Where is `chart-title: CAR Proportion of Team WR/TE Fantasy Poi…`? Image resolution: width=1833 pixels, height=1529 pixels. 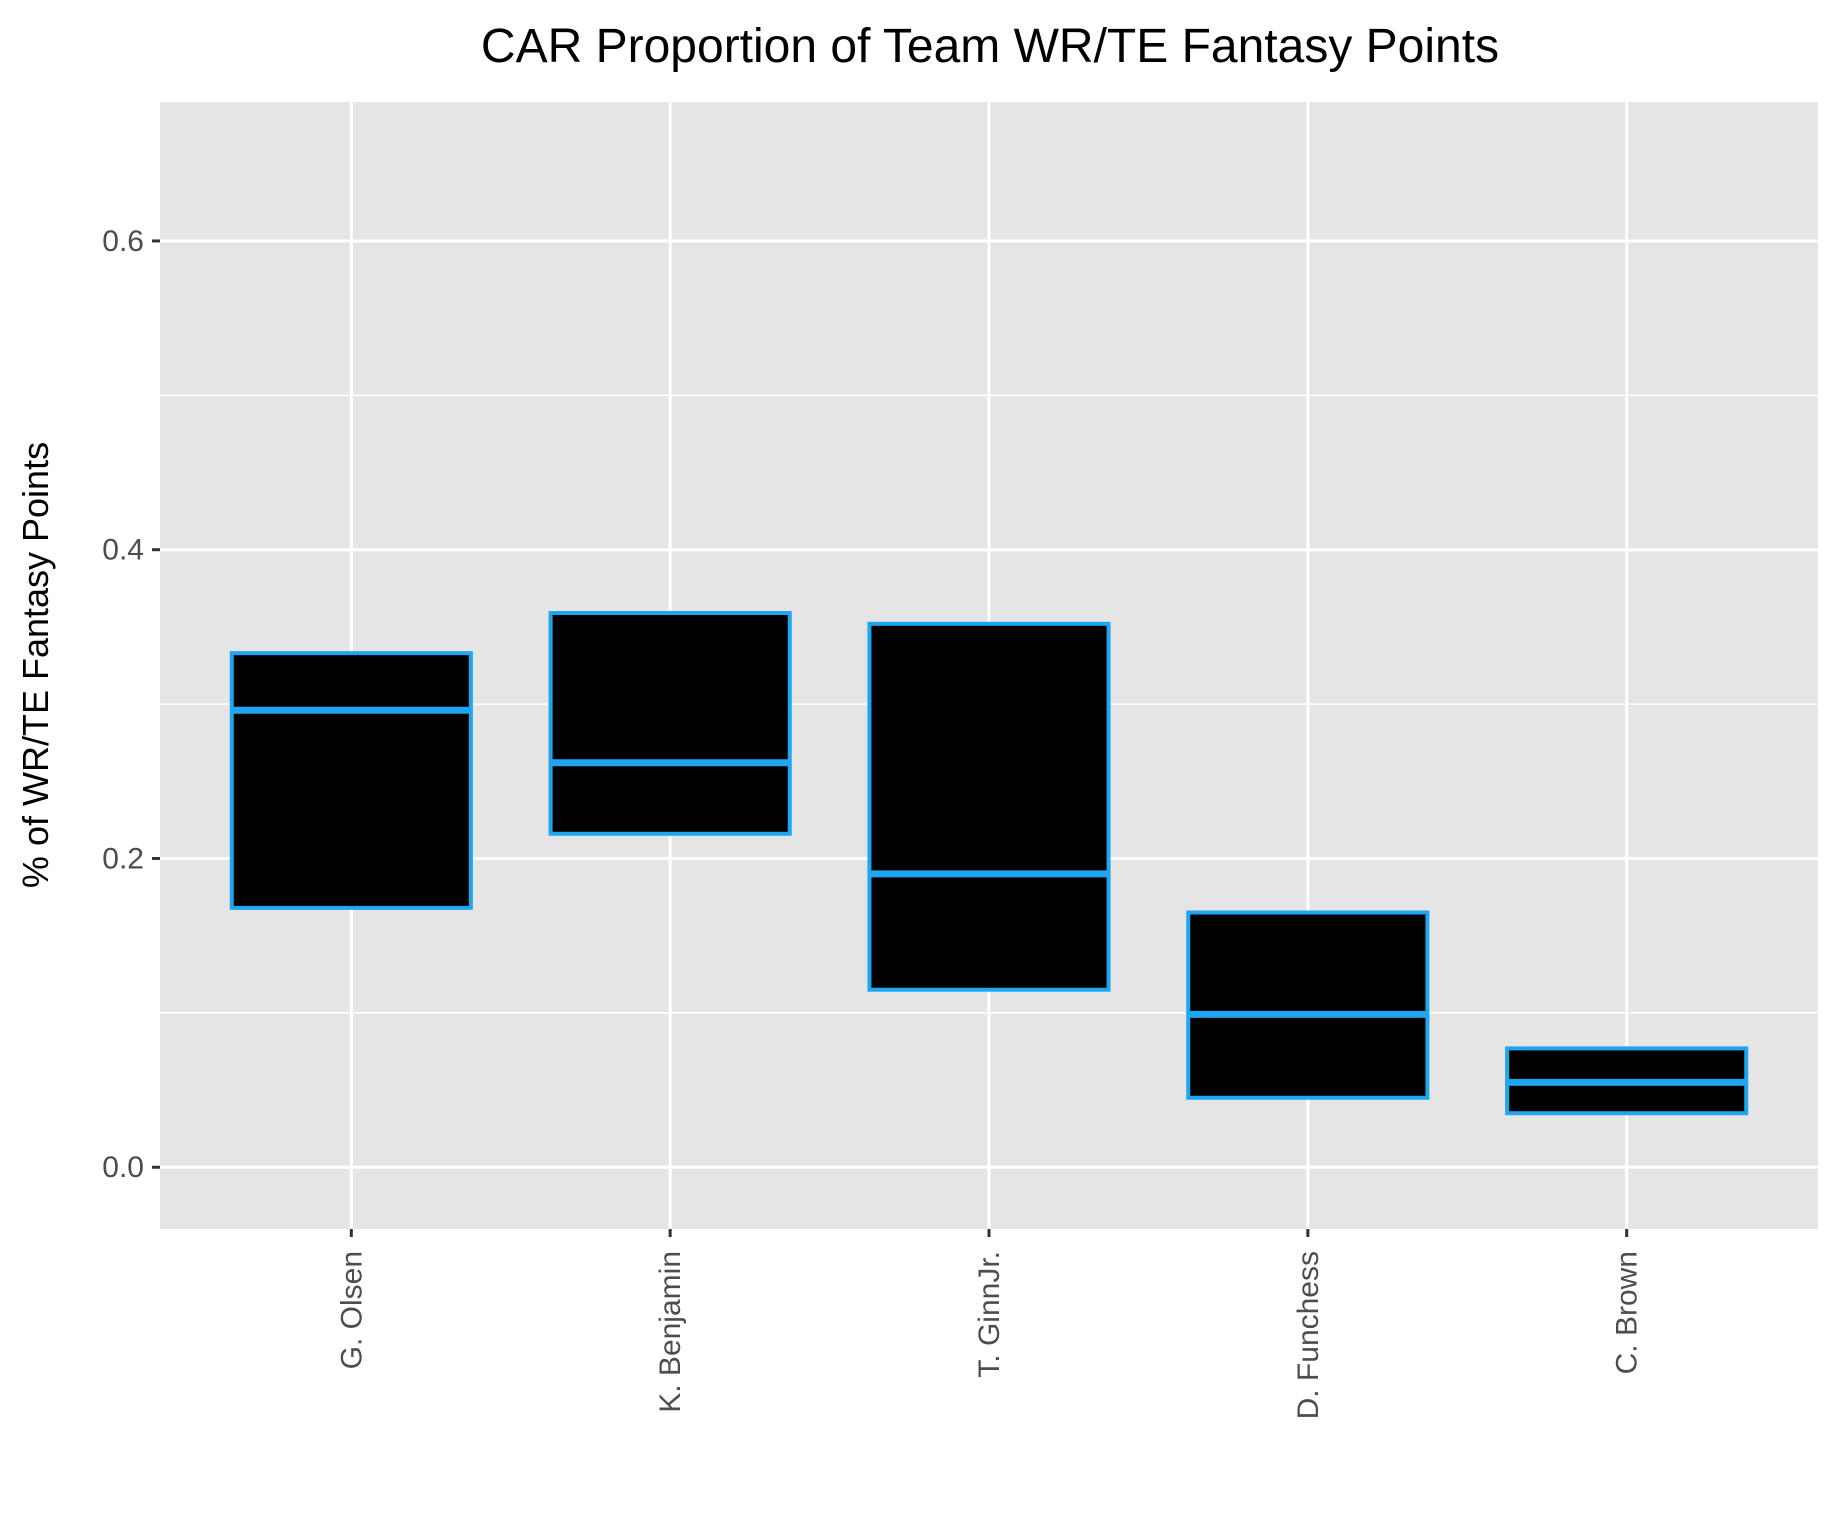 chart-title: CAR Proportion of Team WR/TE Fantasy Poi… is located at coordinates (990, 46).